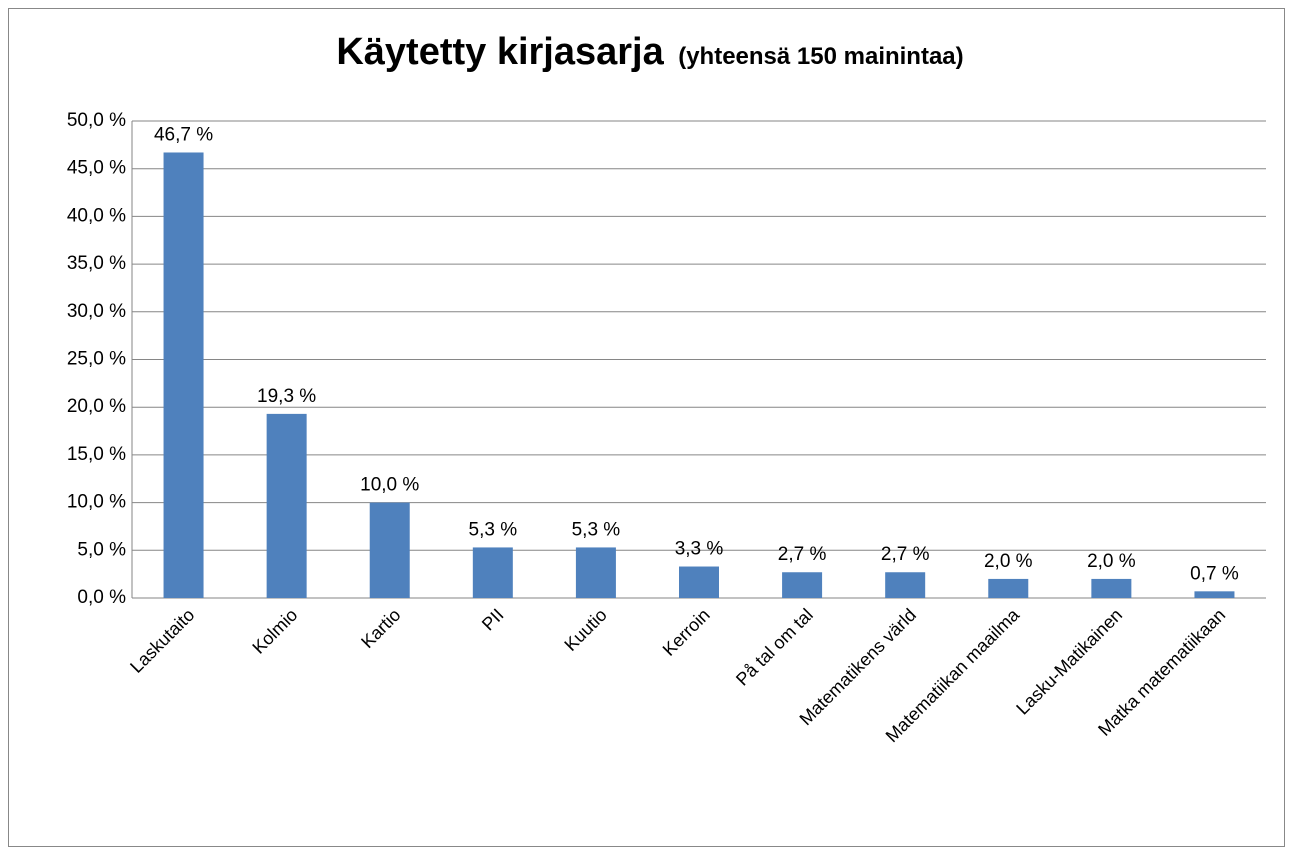 The width and height of the screenshot is (1291, 853). What do you see at coordinates (96, 168) in the screenshot?
I see `y-tick-label: 45,0 %` at bounding box center [96, 168].